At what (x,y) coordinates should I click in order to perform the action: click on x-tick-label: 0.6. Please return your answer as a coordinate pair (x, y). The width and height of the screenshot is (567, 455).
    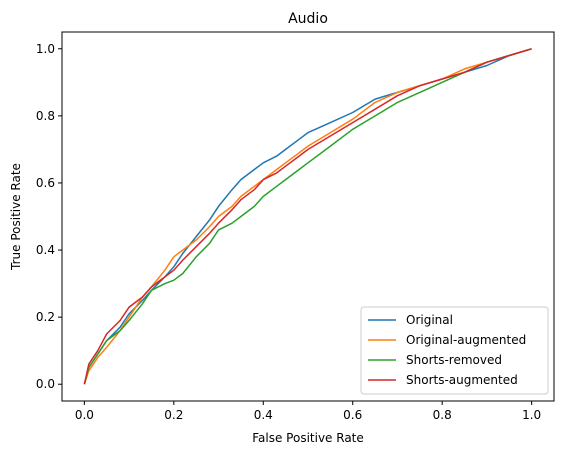
    Looking at the image, I should click on (352, 415).